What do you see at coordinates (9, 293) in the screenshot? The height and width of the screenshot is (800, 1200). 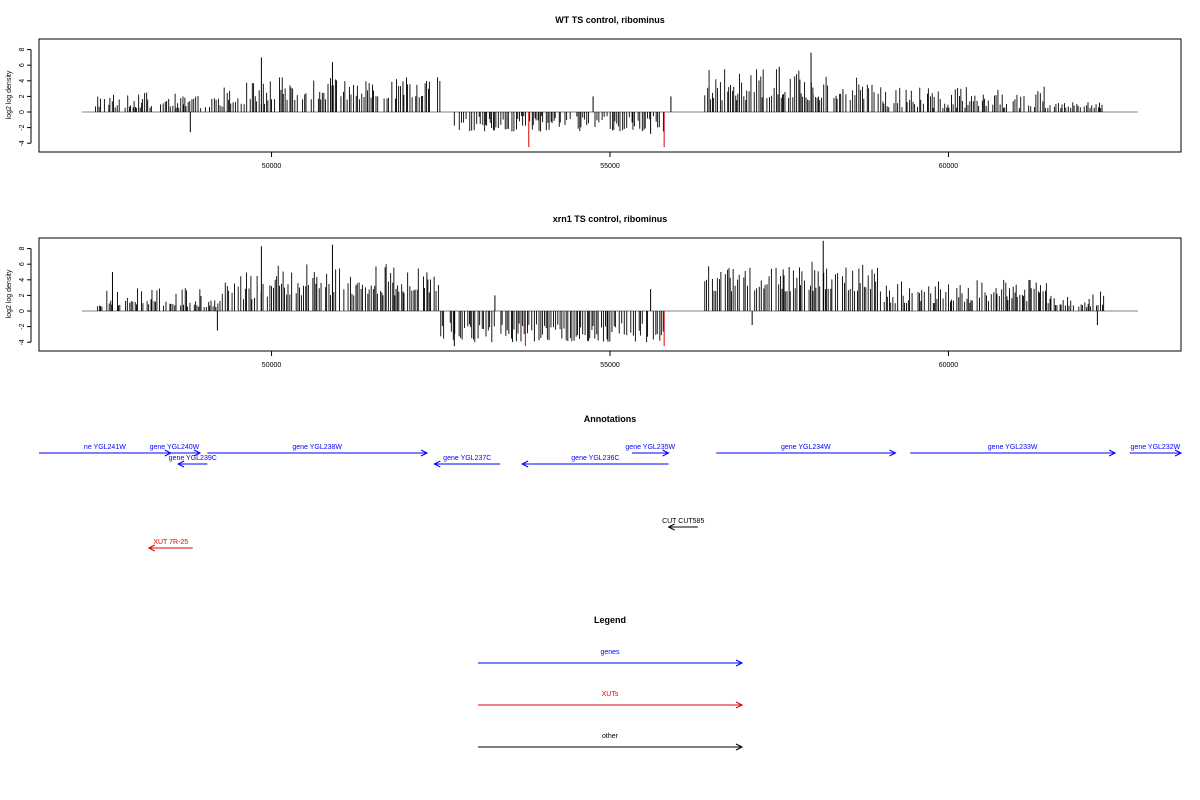 I see `y-axis-label-xrn1: log2 log density` at bounding box center [9, 293].